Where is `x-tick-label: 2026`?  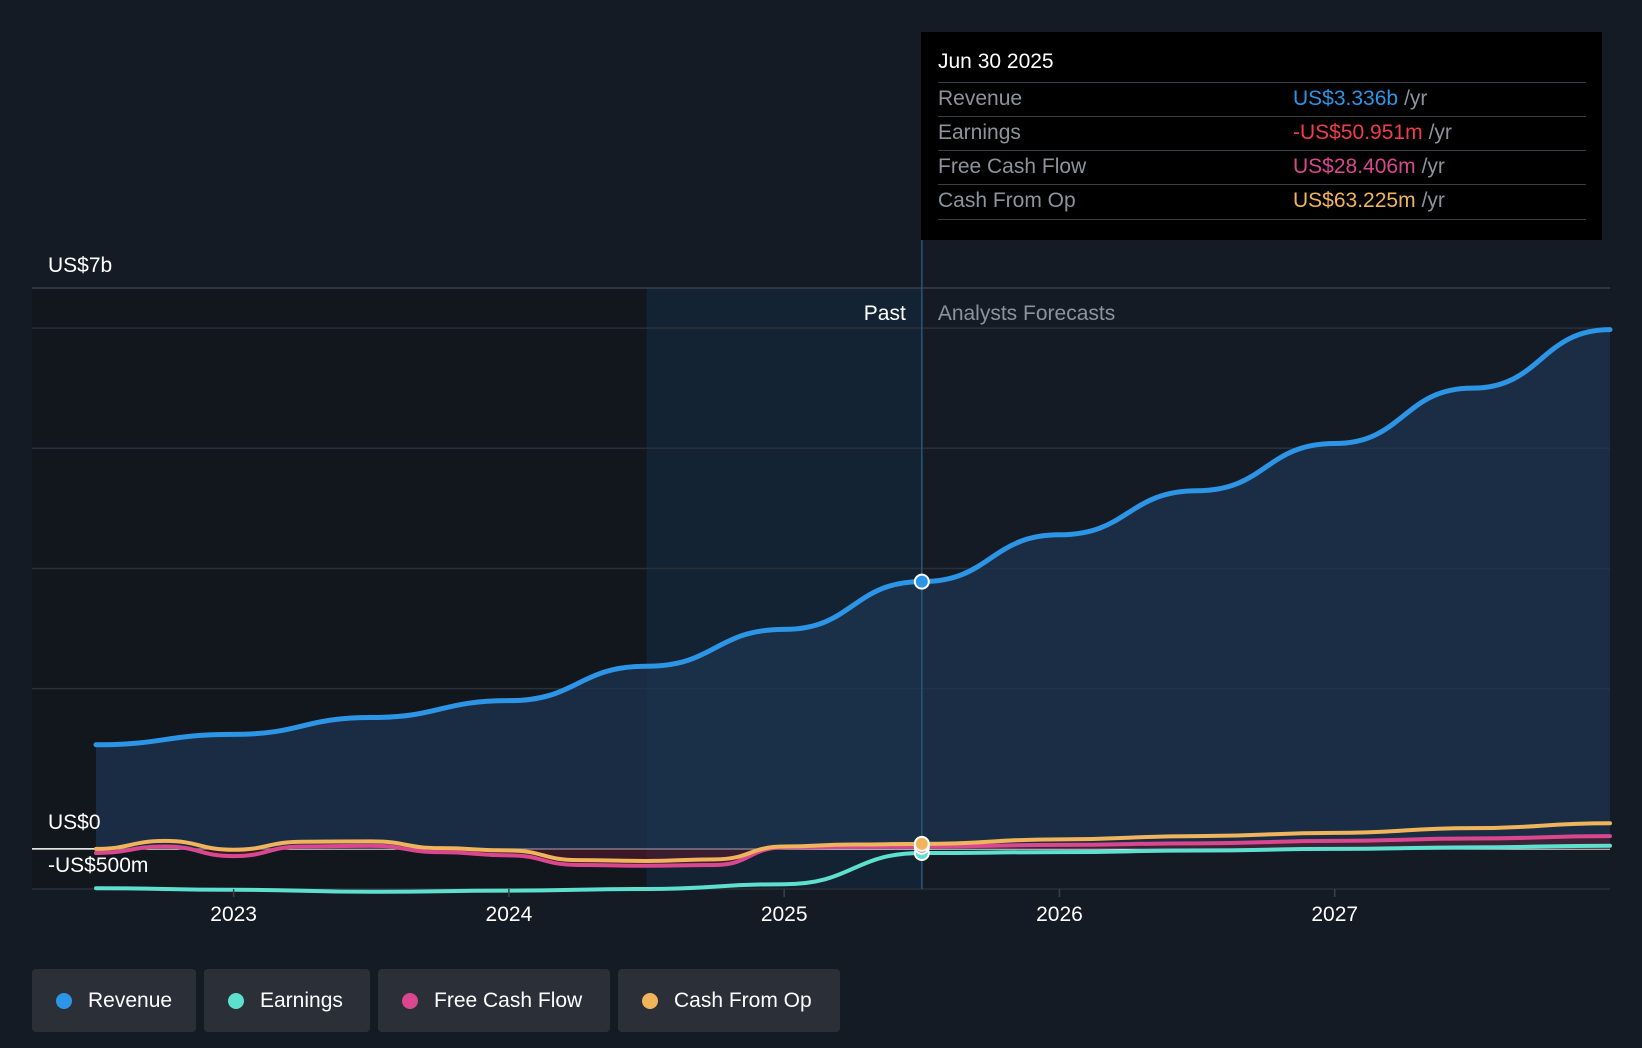
x-tick-label: 2026 is located at coordinates (1059, 914).